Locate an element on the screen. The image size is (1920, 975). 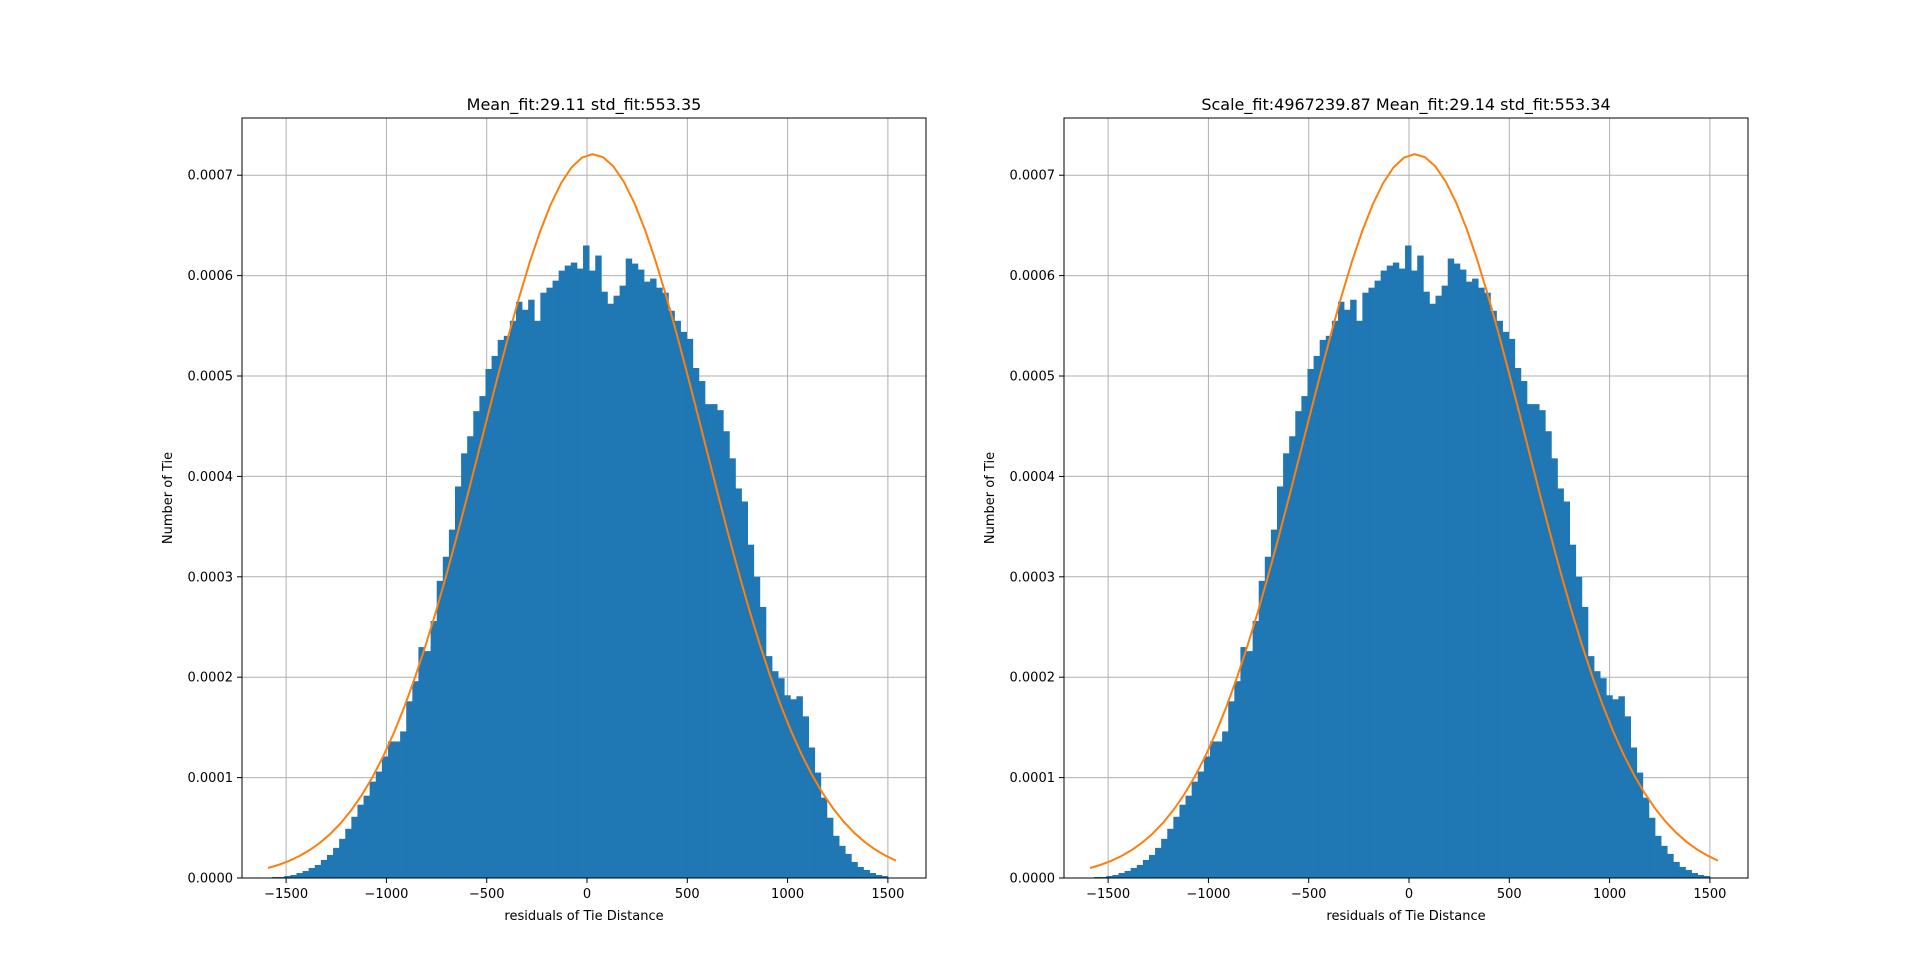
x-tick-label: 1500 is located at coordinates (1709, 894).